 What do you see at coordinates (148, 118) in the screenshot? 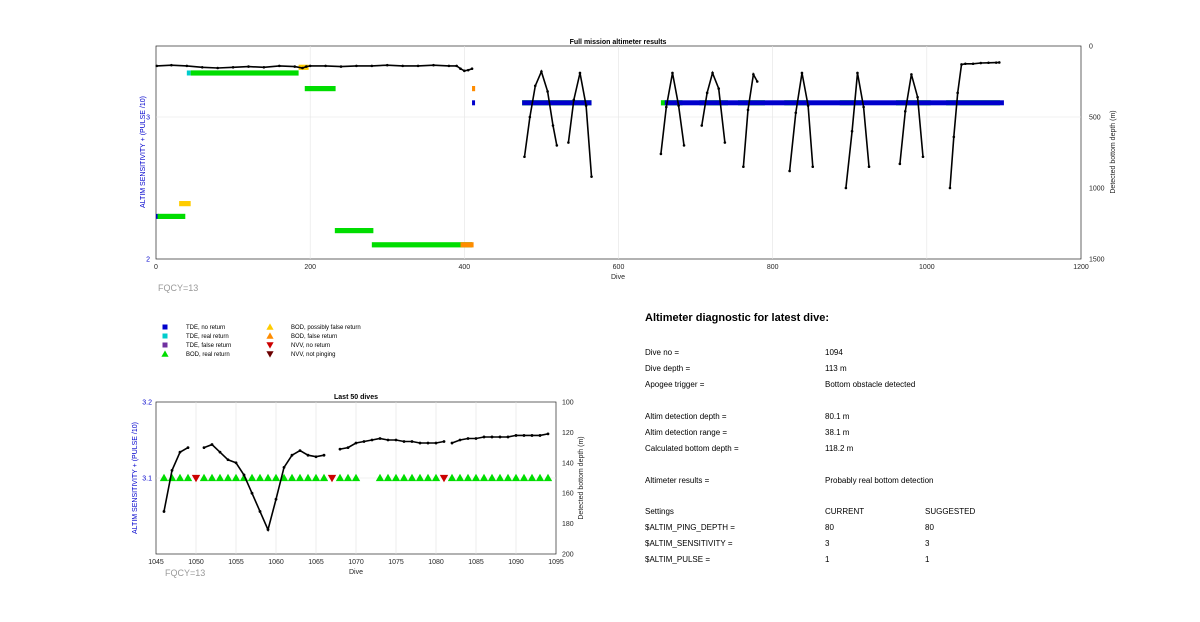
I see `top-y-left-tick-label: 3` at bounding box center [148, 118].